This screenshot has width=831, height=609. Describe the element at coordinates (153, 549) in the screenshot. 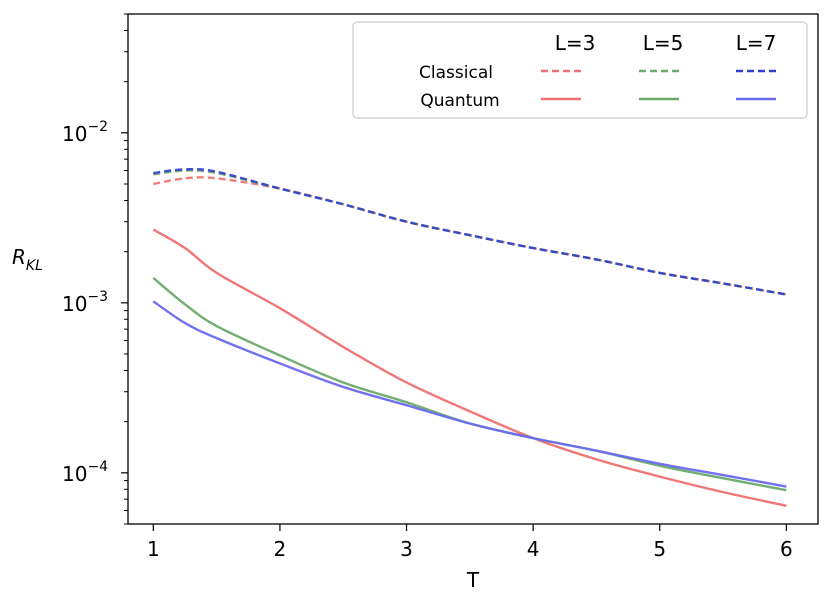

I see `x-tick-label: 1` at that location.